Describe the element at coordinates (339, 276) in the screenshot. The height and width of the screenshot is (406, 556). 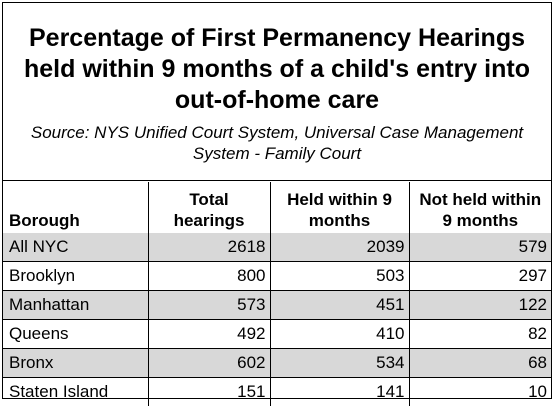
I see `held-cell: 503` at that location.